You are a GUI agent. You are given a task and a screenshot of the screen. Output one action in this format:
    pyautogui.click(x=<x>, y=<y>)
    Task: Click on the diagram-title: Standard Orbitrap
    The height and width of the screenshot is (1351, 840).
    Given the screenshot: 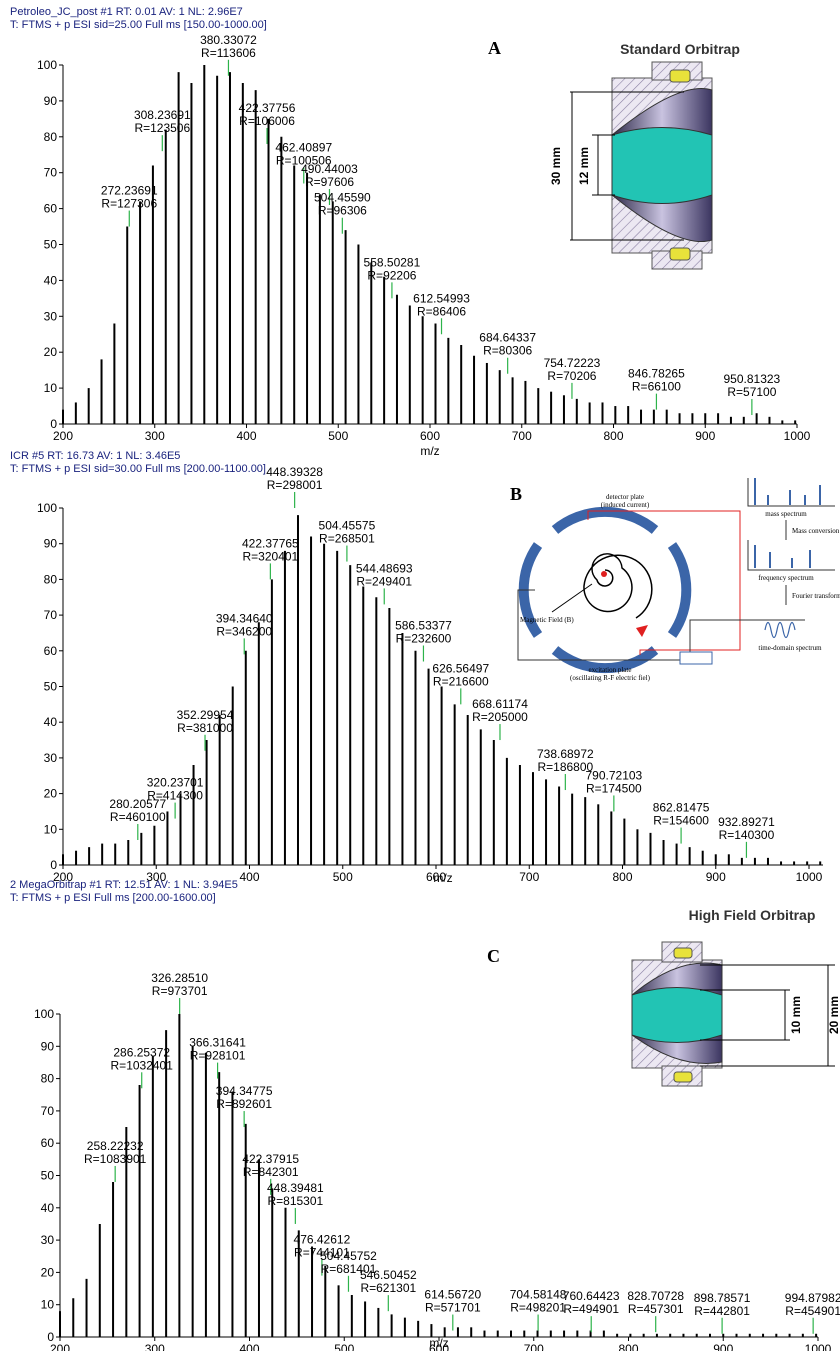 What is the action you would take?
    pyautogui.click(x=680, y=49)
    